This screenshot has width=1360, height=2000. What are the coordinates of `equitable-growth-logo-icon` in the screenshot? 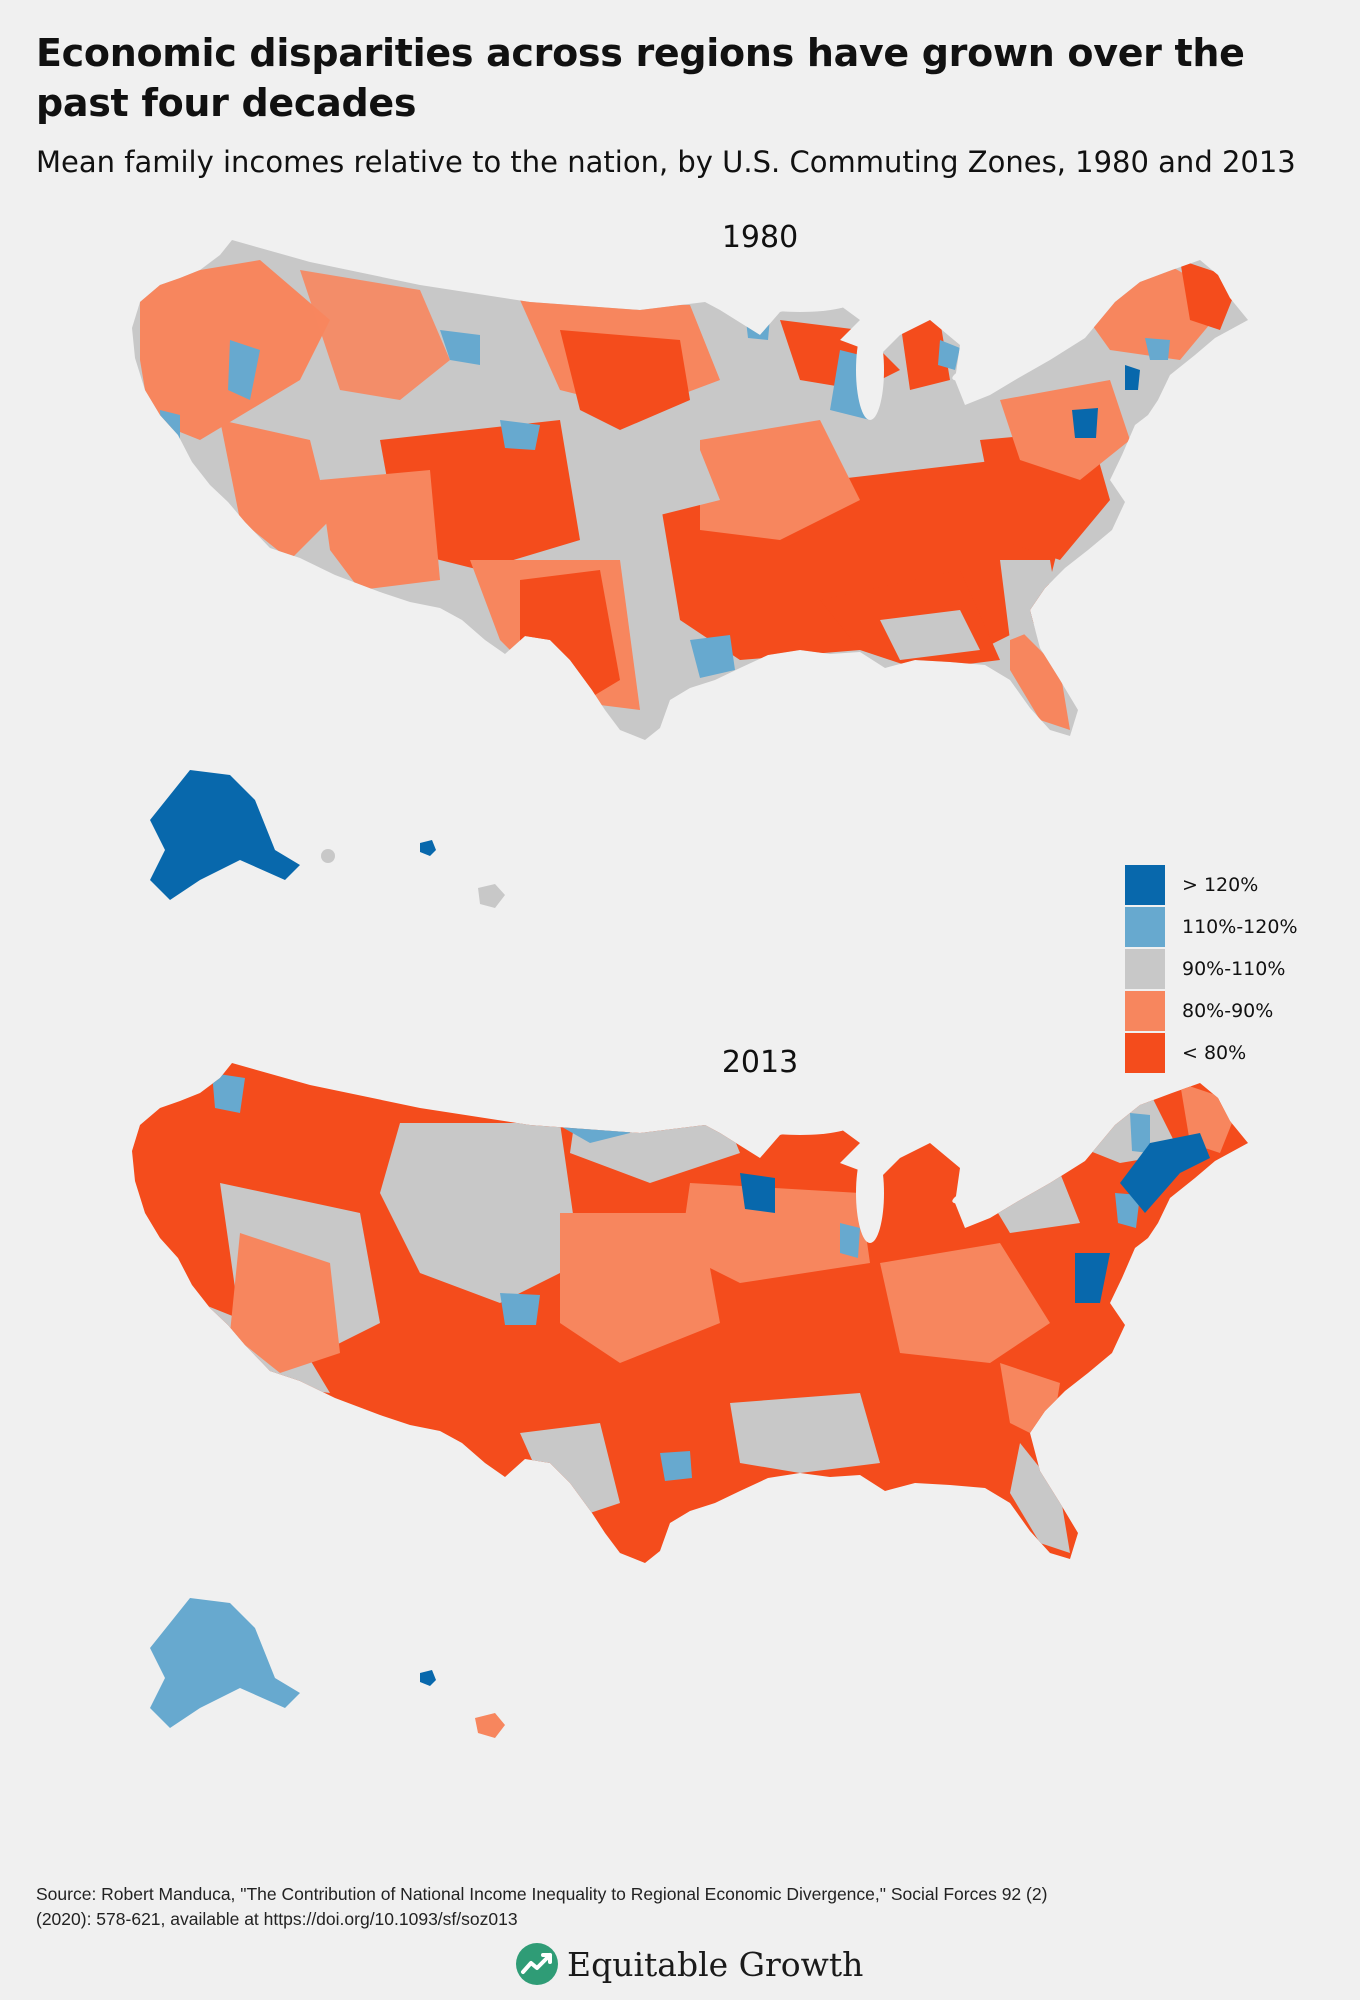 It's located at (537, 1964).